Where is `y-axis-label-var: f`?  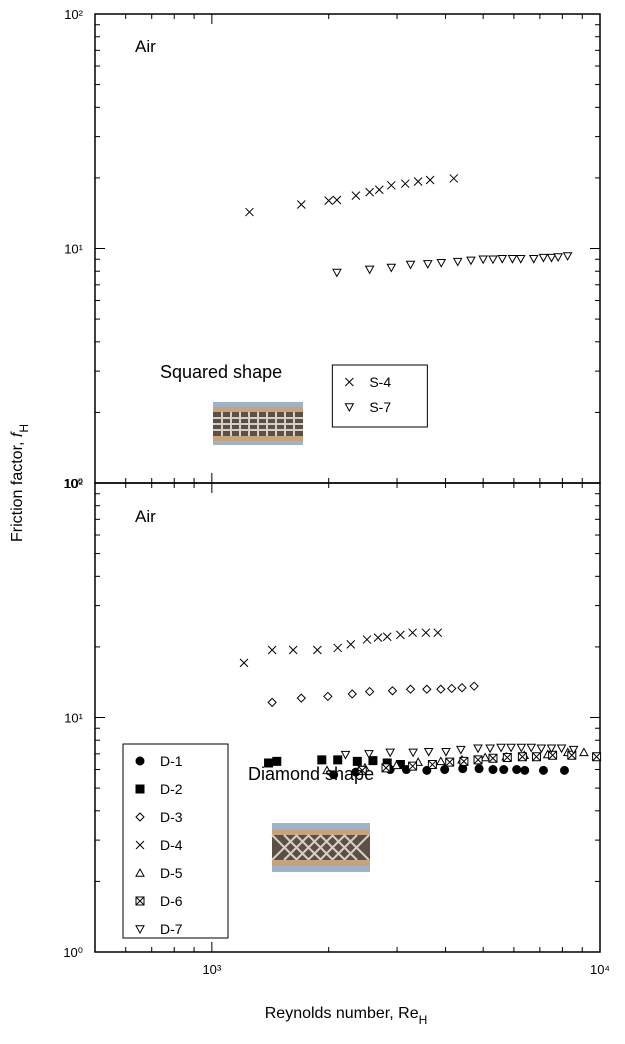
y-axis-label-var: f is located at coordinates (17, 434).